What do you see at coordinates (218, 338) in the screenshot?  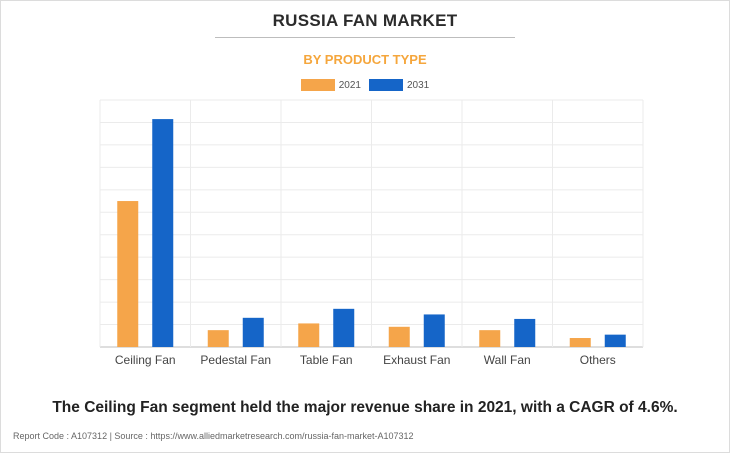 I see `bar-2021-pedestal-fan` at bounding box center [218, 338].